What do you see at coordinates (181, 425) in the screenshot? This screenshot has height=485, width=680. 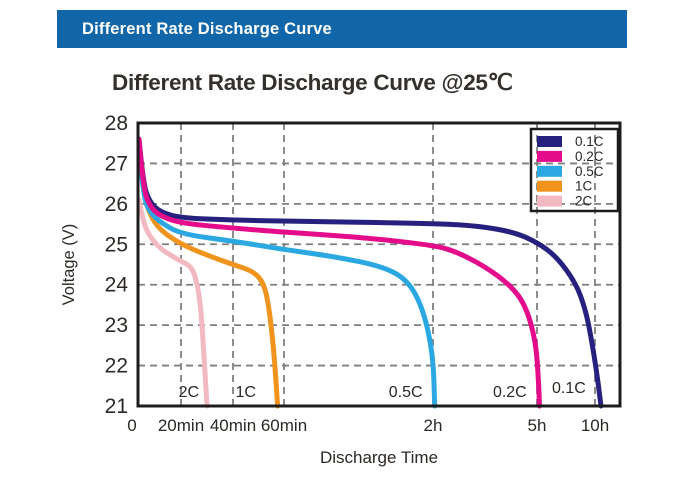 I see `x-tick-label: 20min` at bounding box center [181, 425].